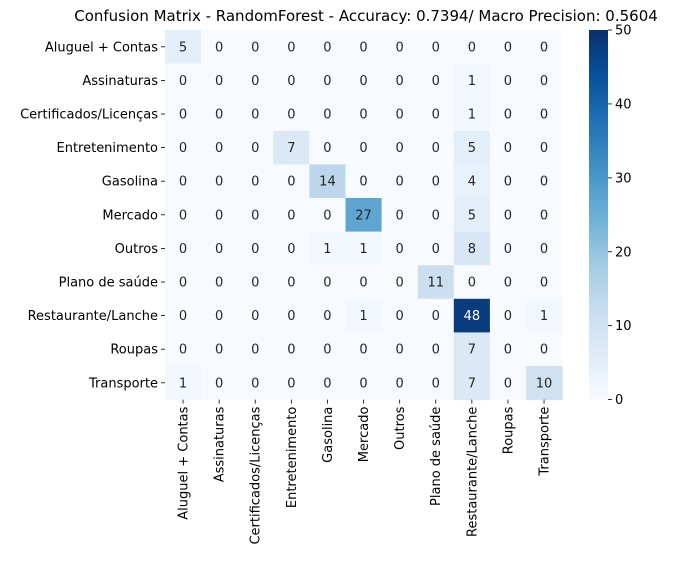 The image size is (699, 567). Describe the element at coordinates (364, 435) in the screenshot. I see `x-tick-label: Mercado` at that location.